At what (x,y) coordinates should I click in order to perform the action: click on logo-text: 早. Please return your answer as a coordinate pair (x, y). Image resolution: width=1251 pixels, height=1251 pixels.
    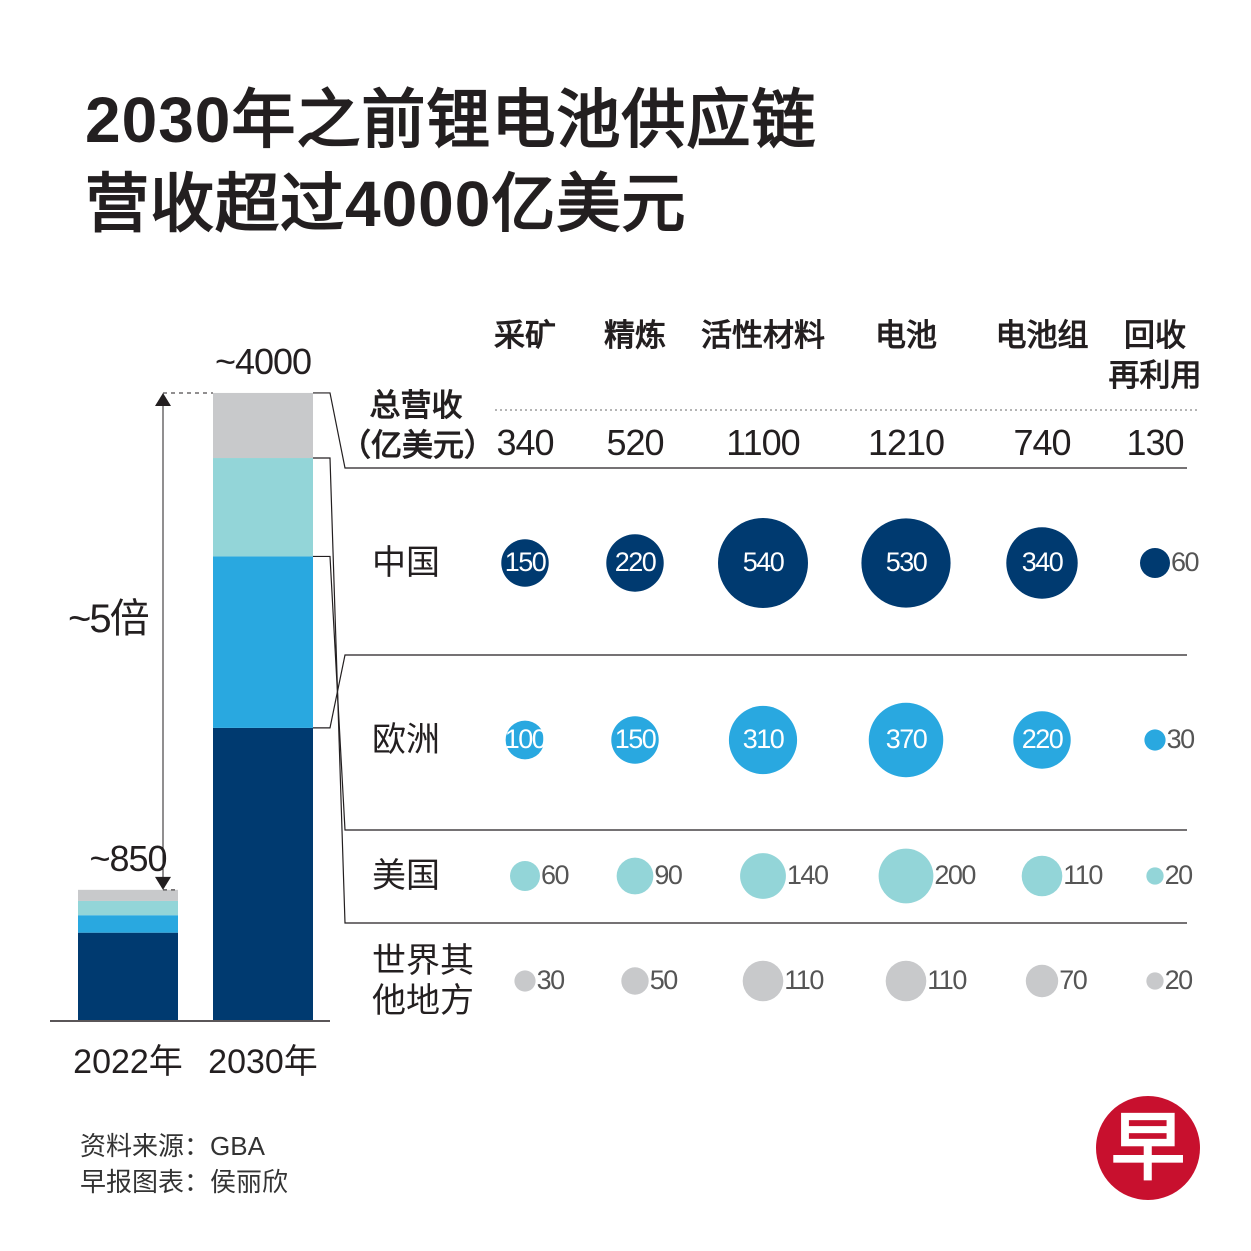
    Looking at the image, I should click on (1148, 1148).